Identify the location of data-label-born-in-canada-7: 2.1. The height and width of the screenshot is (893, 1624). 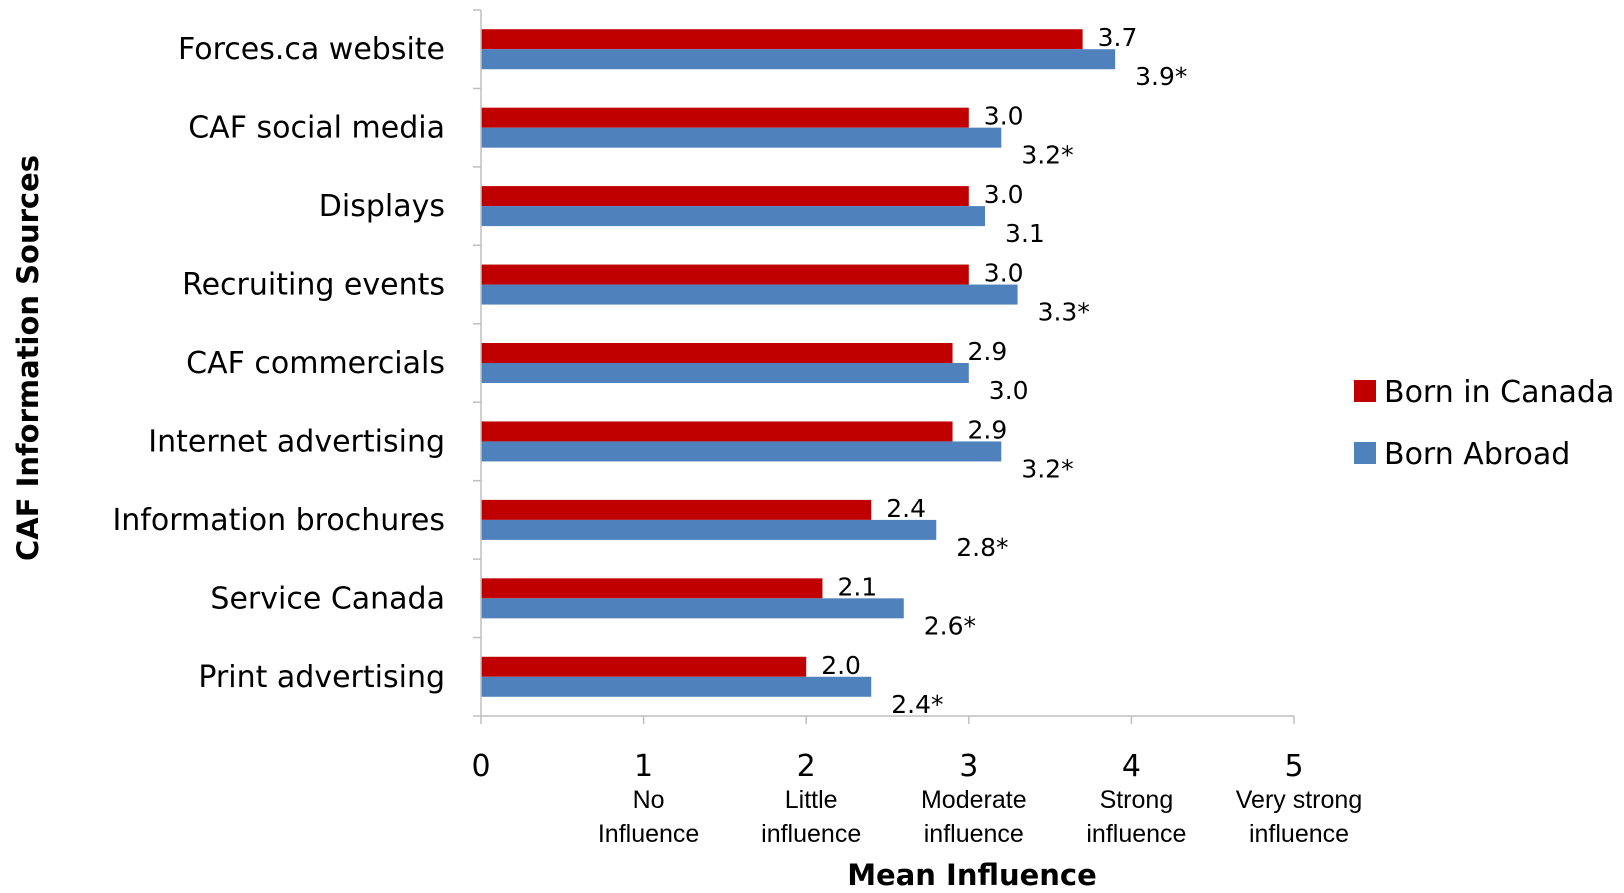
(857, 586).